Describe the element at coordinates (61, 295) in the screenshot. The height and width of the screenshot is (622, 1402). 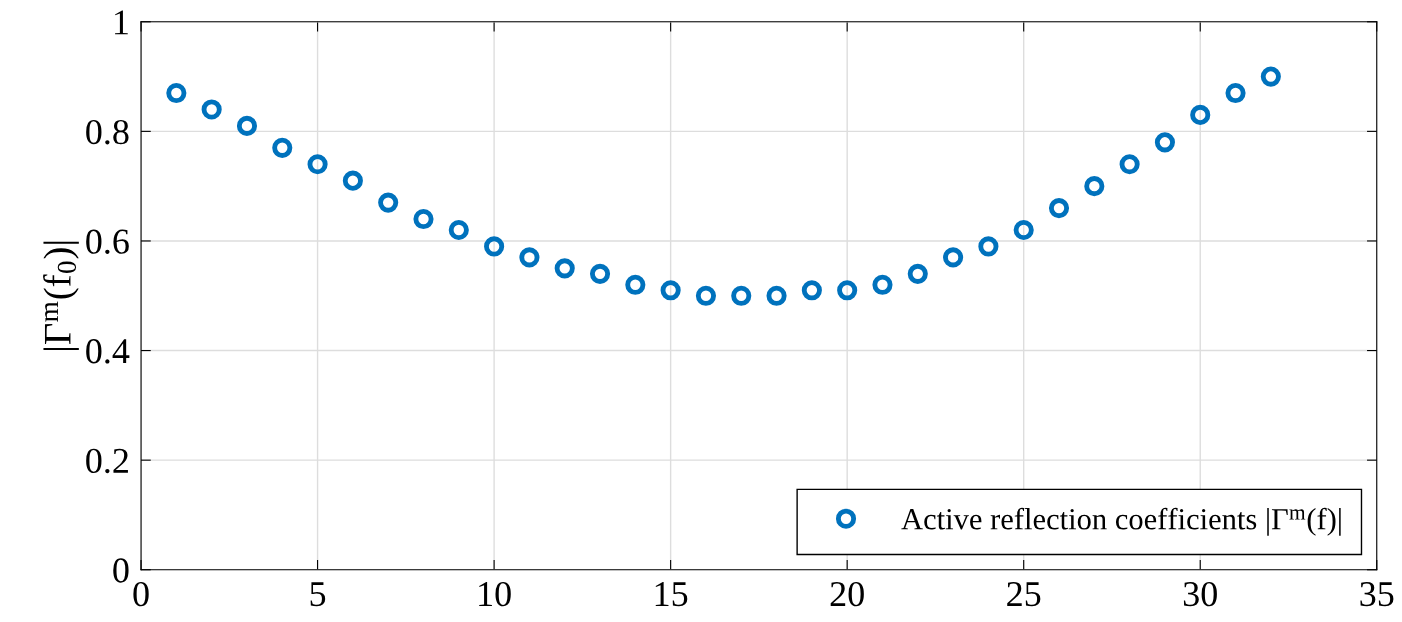
I see `y-axis-title: |Γ$^{m}$(f$_{0}$)|` at that location.